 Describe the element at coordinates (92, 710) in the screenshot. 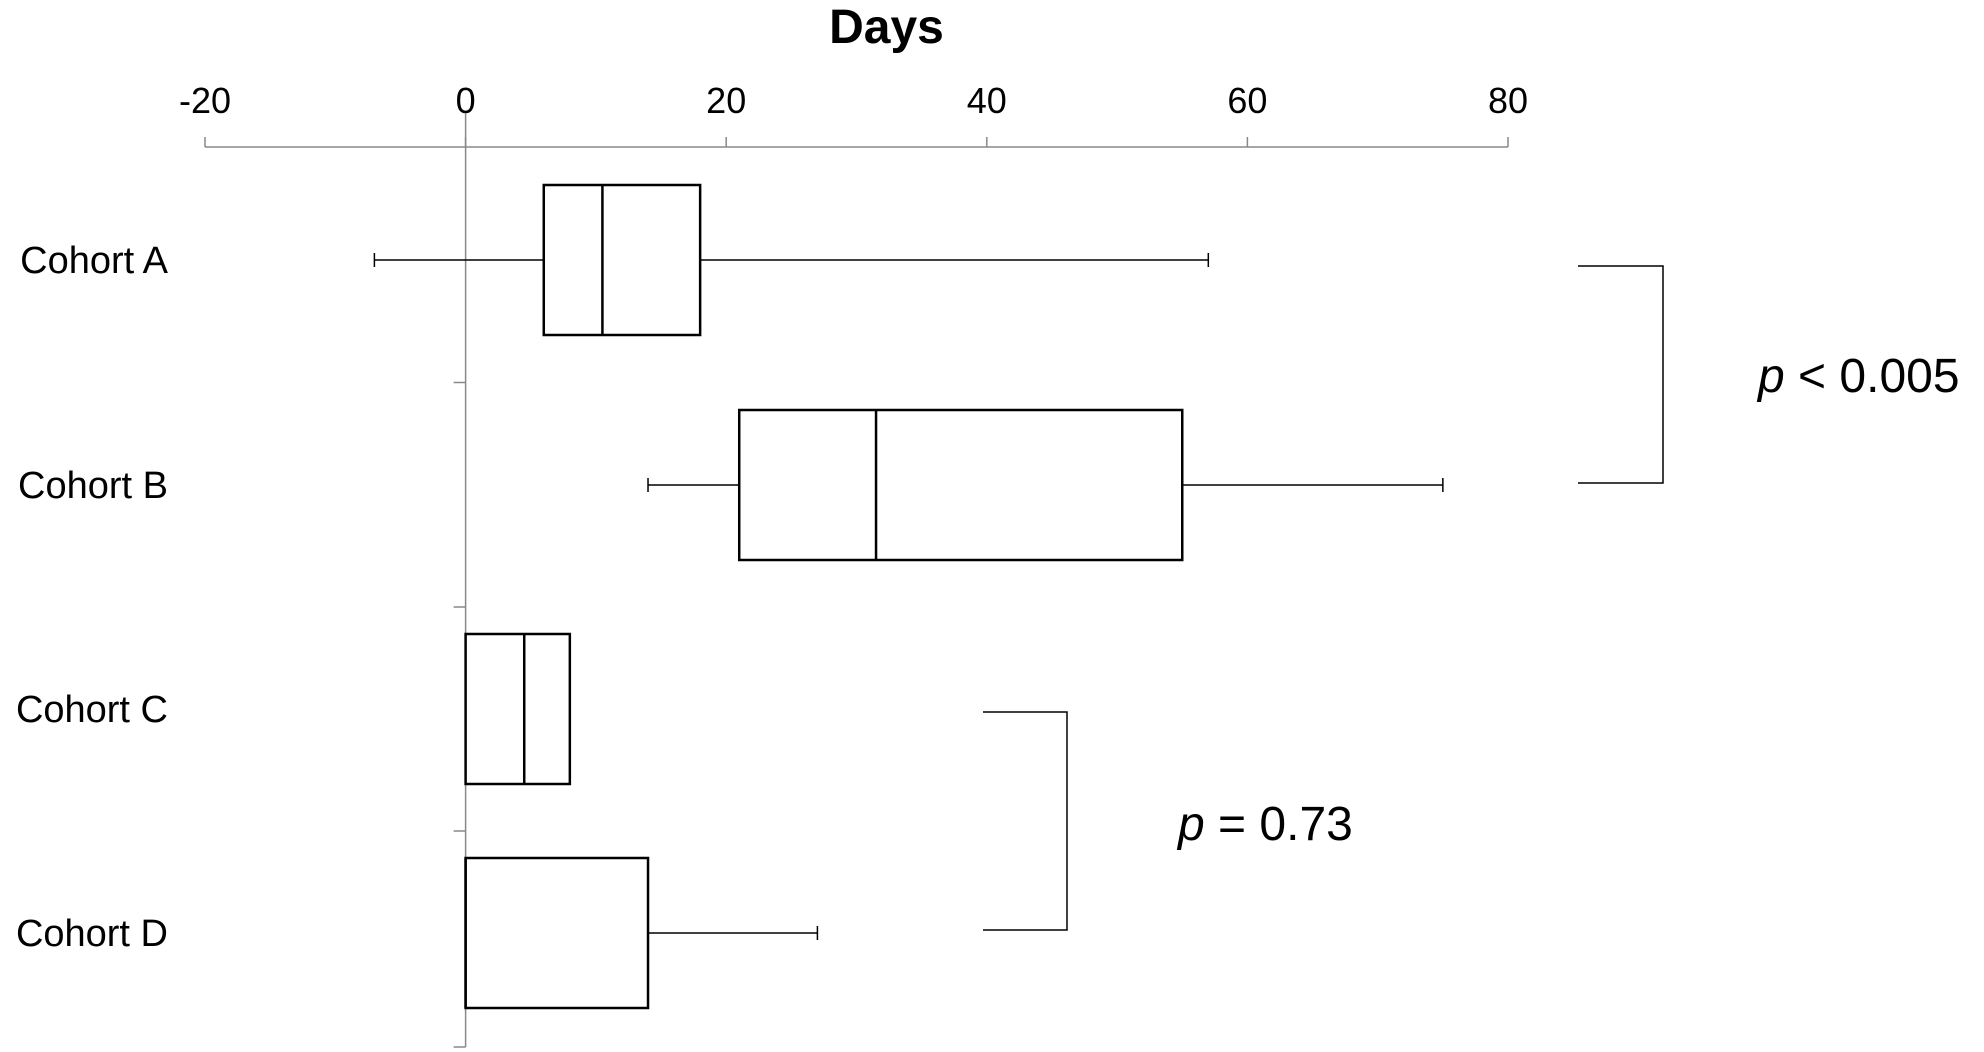

I see `category-label: Cohort C` at that location.